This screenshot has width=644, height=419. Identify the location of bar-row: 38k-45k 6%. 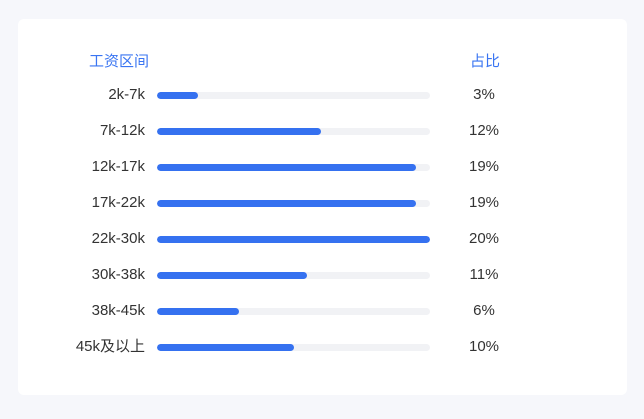
(322, 311).